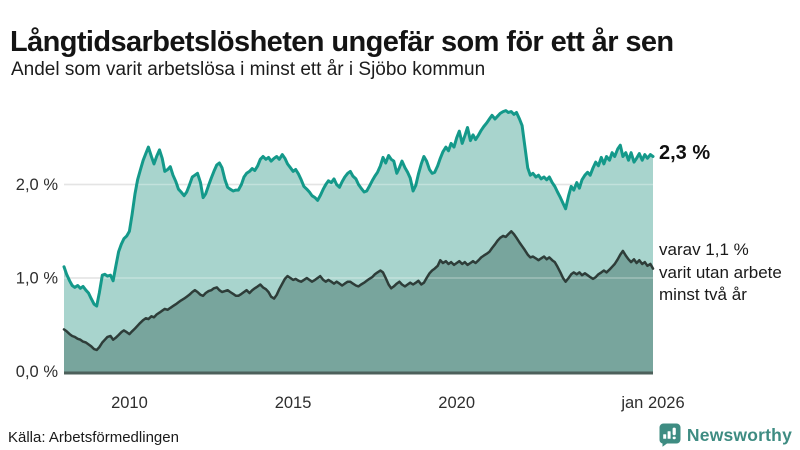 The height and width of the screenshot is (450, 800). Describe the element at coordinates (652, 403) in the screenshot. I see `x-tick-label: jan 2026` at that location.